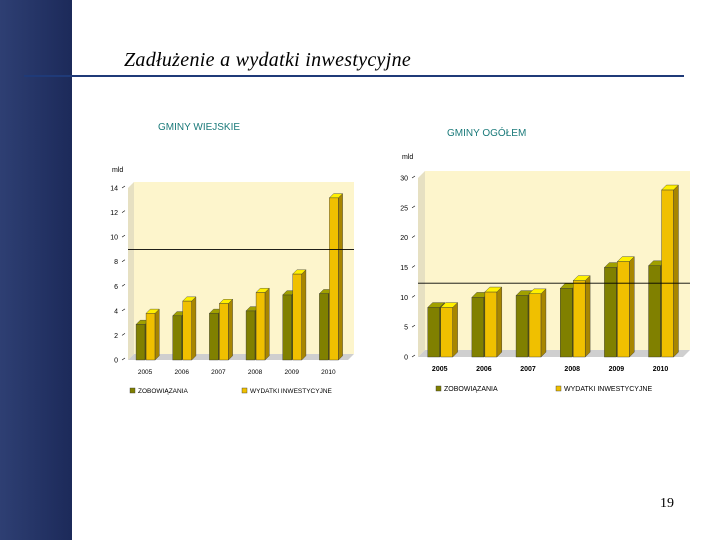 This screenshot has width=720, height=540. What do you see at coordinates (116, 262) in the screenshot?
I see `y-tick-label: 8` at bounding box center [116, 262].